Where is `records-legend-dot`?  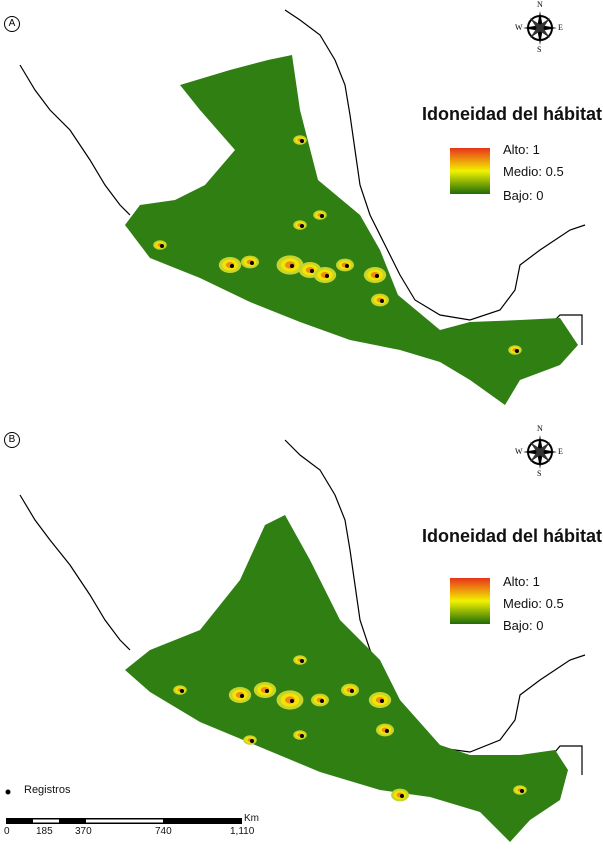 records-legend-dot is located at coordinates (8, 792).